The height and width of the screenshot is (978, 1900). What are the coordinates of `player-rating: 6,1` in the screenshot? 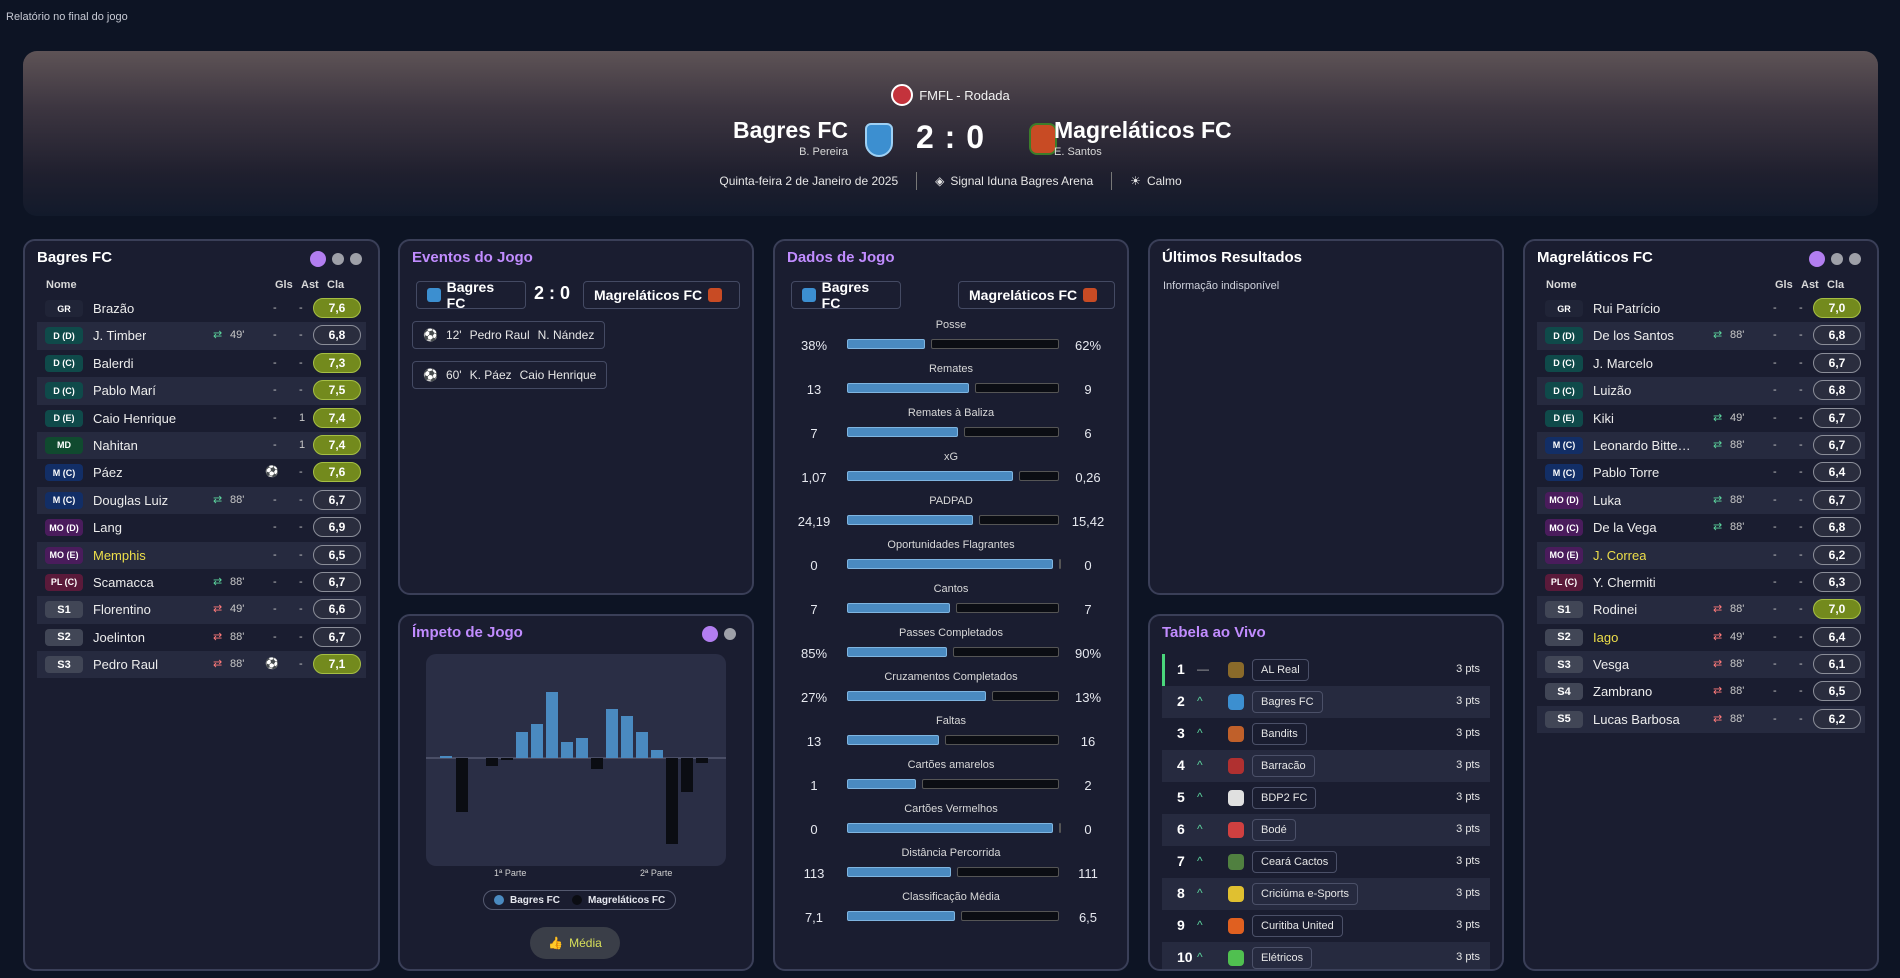 It's located at (1837, 664).